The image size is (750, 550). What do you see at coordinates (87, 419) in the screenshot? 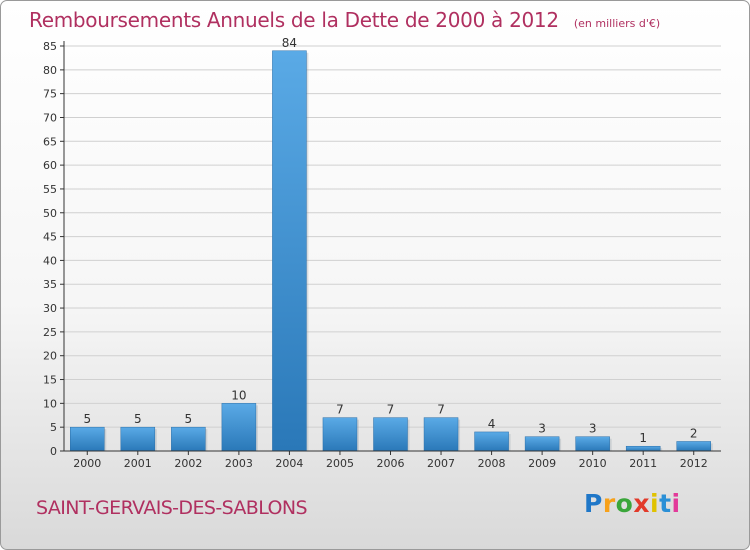
I see `value-label-2000: 5` at bounding box center [87, 419].